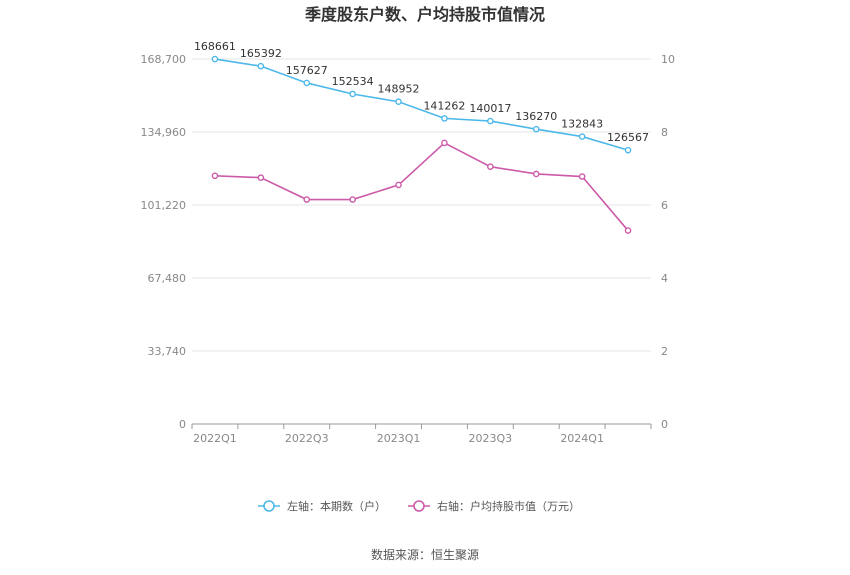 Image resolution: width=850 pixels, height=575 pixels. I want to click on left-tick-label: 168,700, so click(164, 59).